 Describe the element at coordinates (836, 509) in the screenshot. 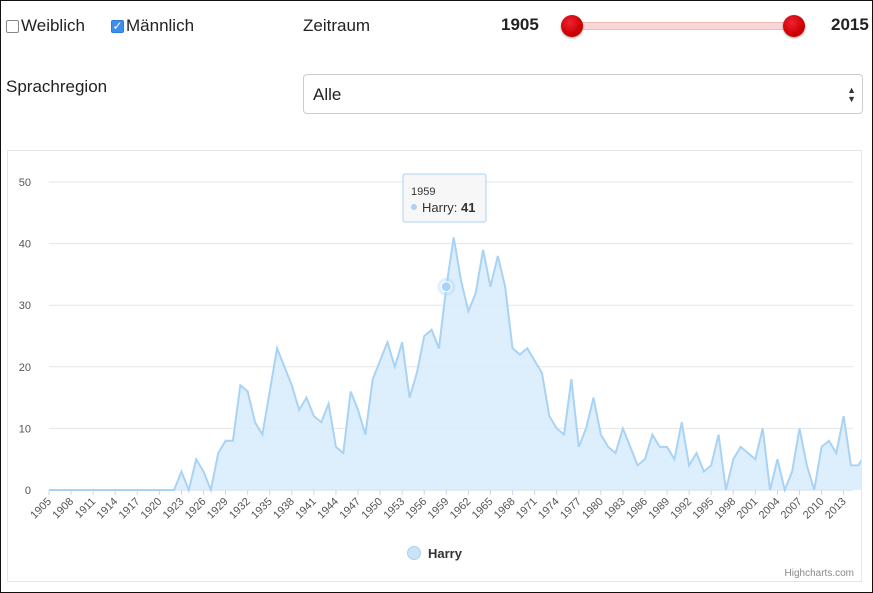

I see `x-tick-label: 2013` at that location.